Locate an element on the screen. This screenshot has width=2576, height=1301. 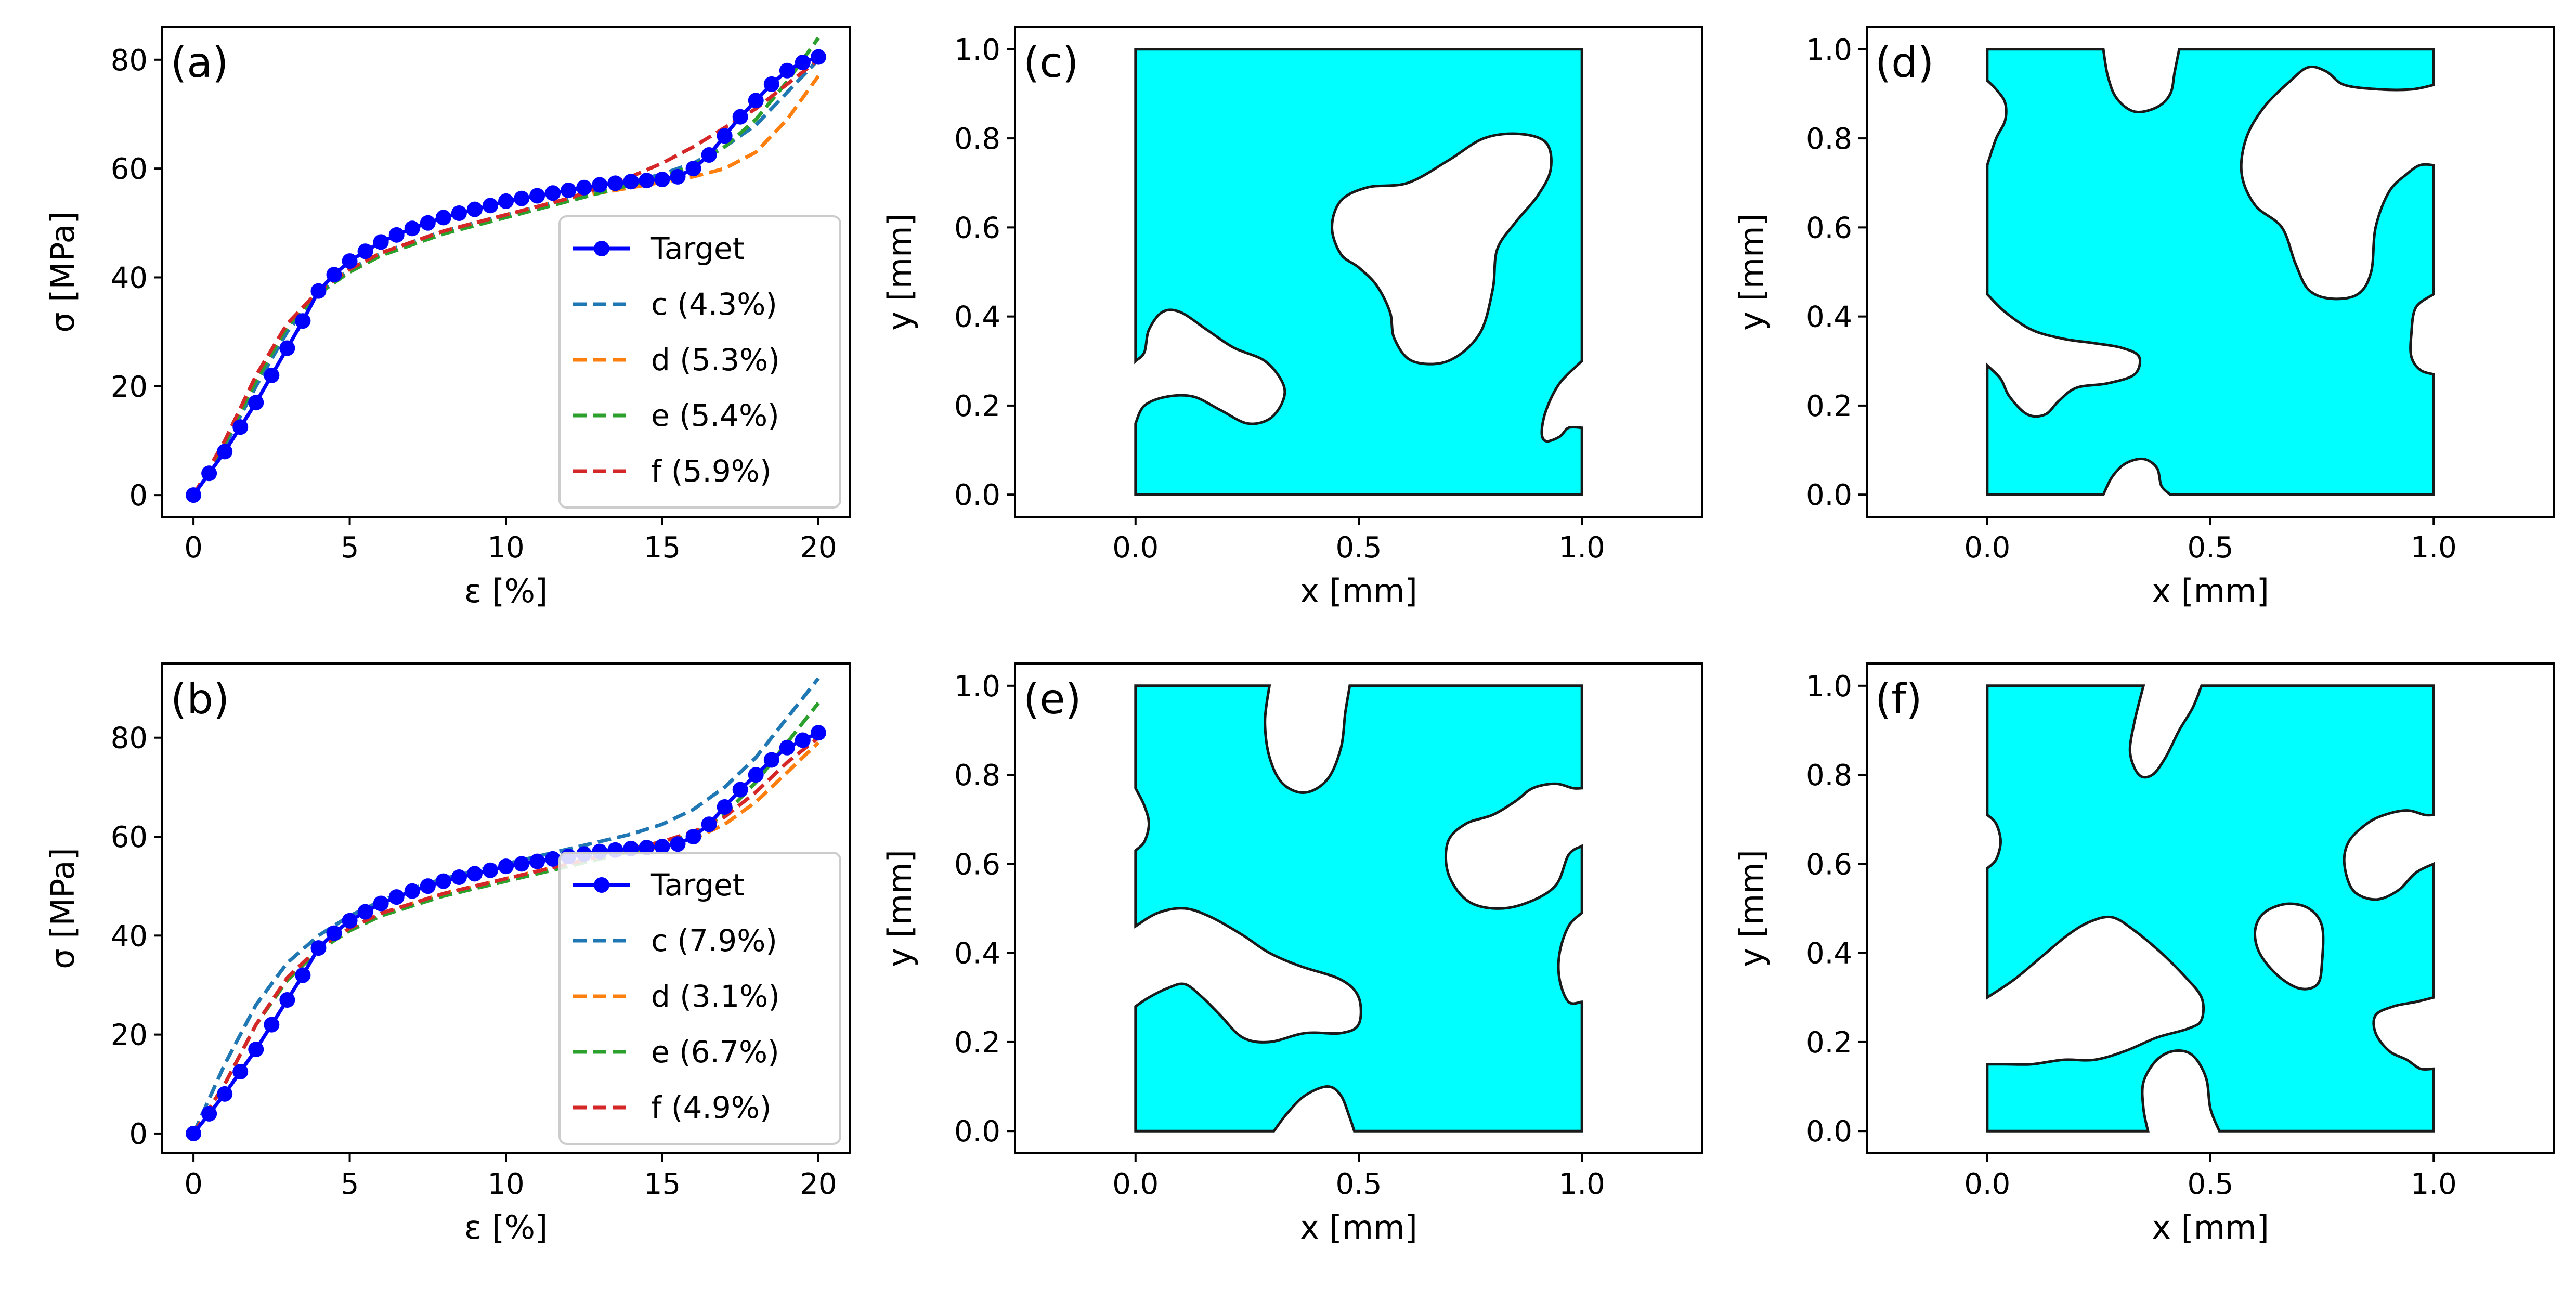
legend-entry: d (5.3%) is located at coordinates (715, 360).